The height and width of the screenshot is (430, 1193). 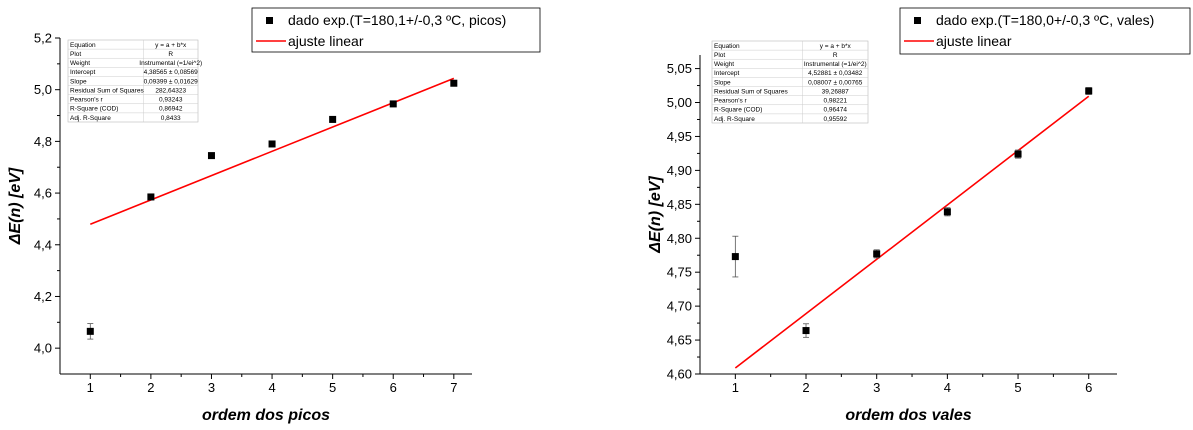 I want to click on y-tick-label: 4,65, so click(x=679, y=340).